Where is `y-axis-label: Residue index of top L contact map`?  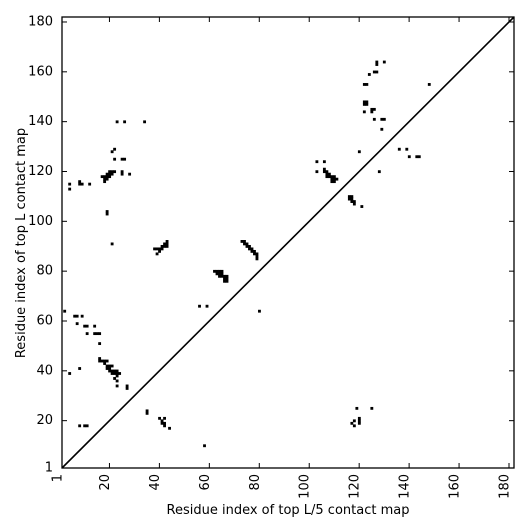 y-axis-label: Residue index of top L contact map is located at coordinates (21, 243).